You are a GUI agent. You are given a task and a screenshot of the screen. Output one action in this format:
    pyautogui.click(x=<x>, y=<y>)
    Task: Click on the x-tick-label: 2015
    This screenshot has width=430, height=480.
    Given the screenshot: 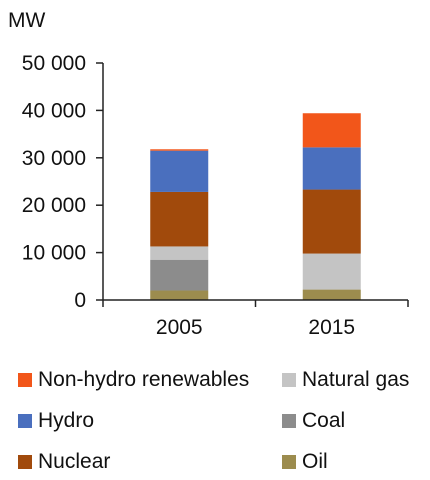 What is the action you would take?
    pyautogui.click(x=331, y=327)
    